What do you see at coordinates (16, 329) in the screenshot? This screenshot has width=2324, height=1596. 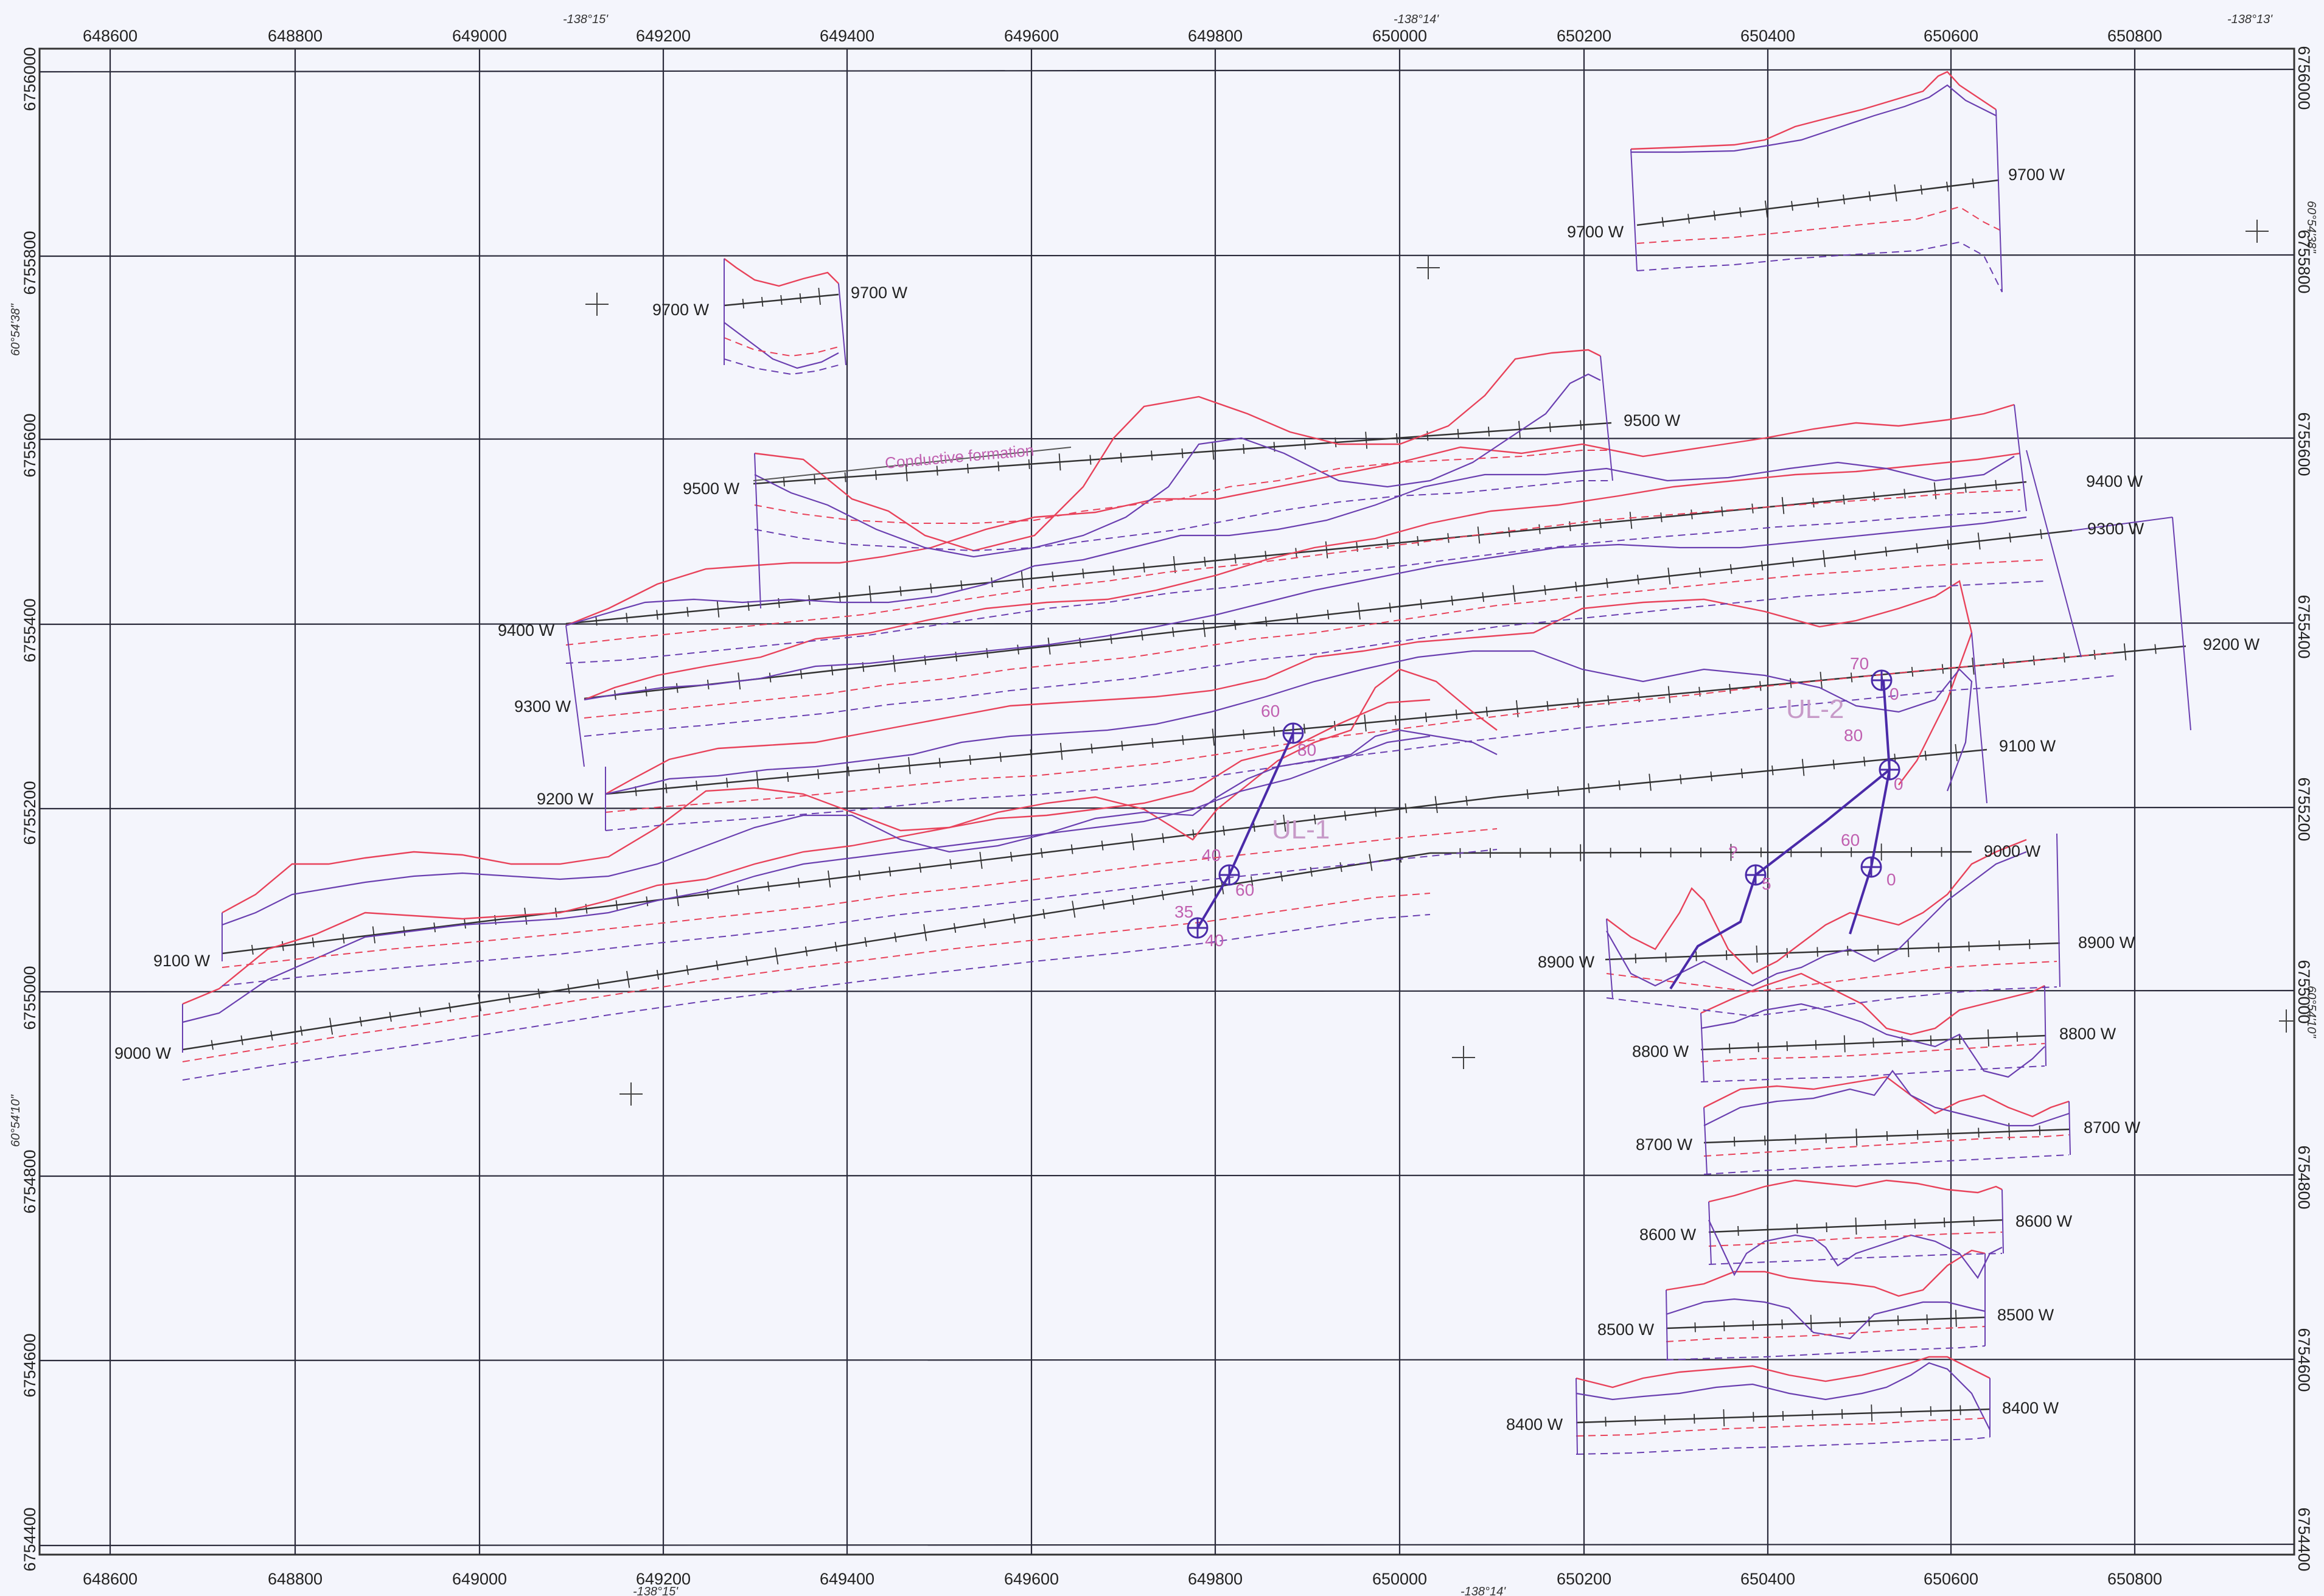 I see `latitude-label-left: 60°54'38"` at bounding box center [16, 329].